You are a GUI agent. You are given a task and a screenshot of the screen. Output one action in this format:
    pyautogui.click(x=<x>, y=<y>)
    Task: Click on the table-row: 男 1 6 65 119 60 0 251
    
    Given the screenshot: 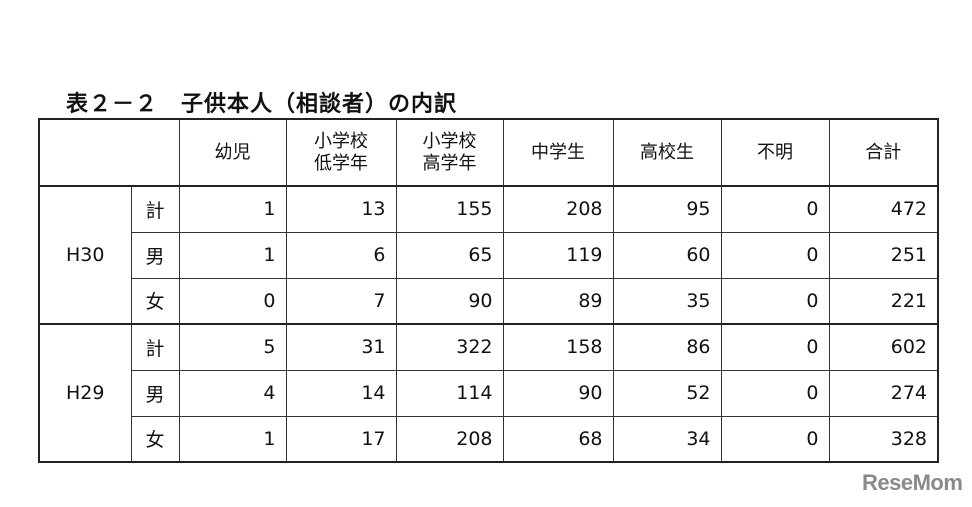 What is the action you would take?
    pyautogui.click(x=489, y=255)
    